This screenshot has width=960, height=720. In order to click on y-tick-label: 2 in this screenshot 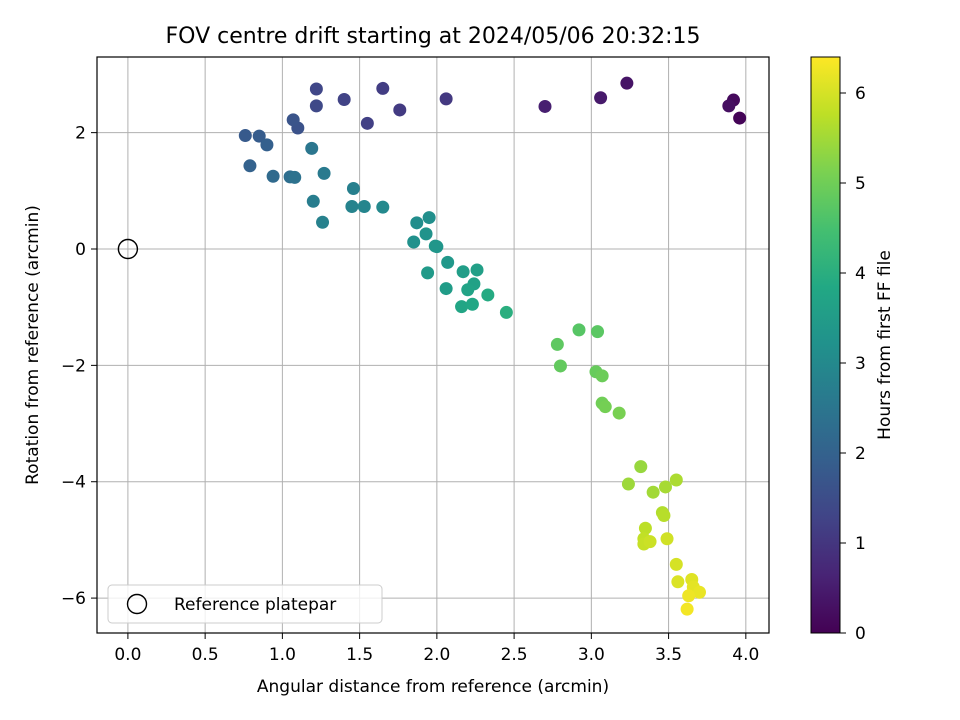, I will do `click(80, 134)`.